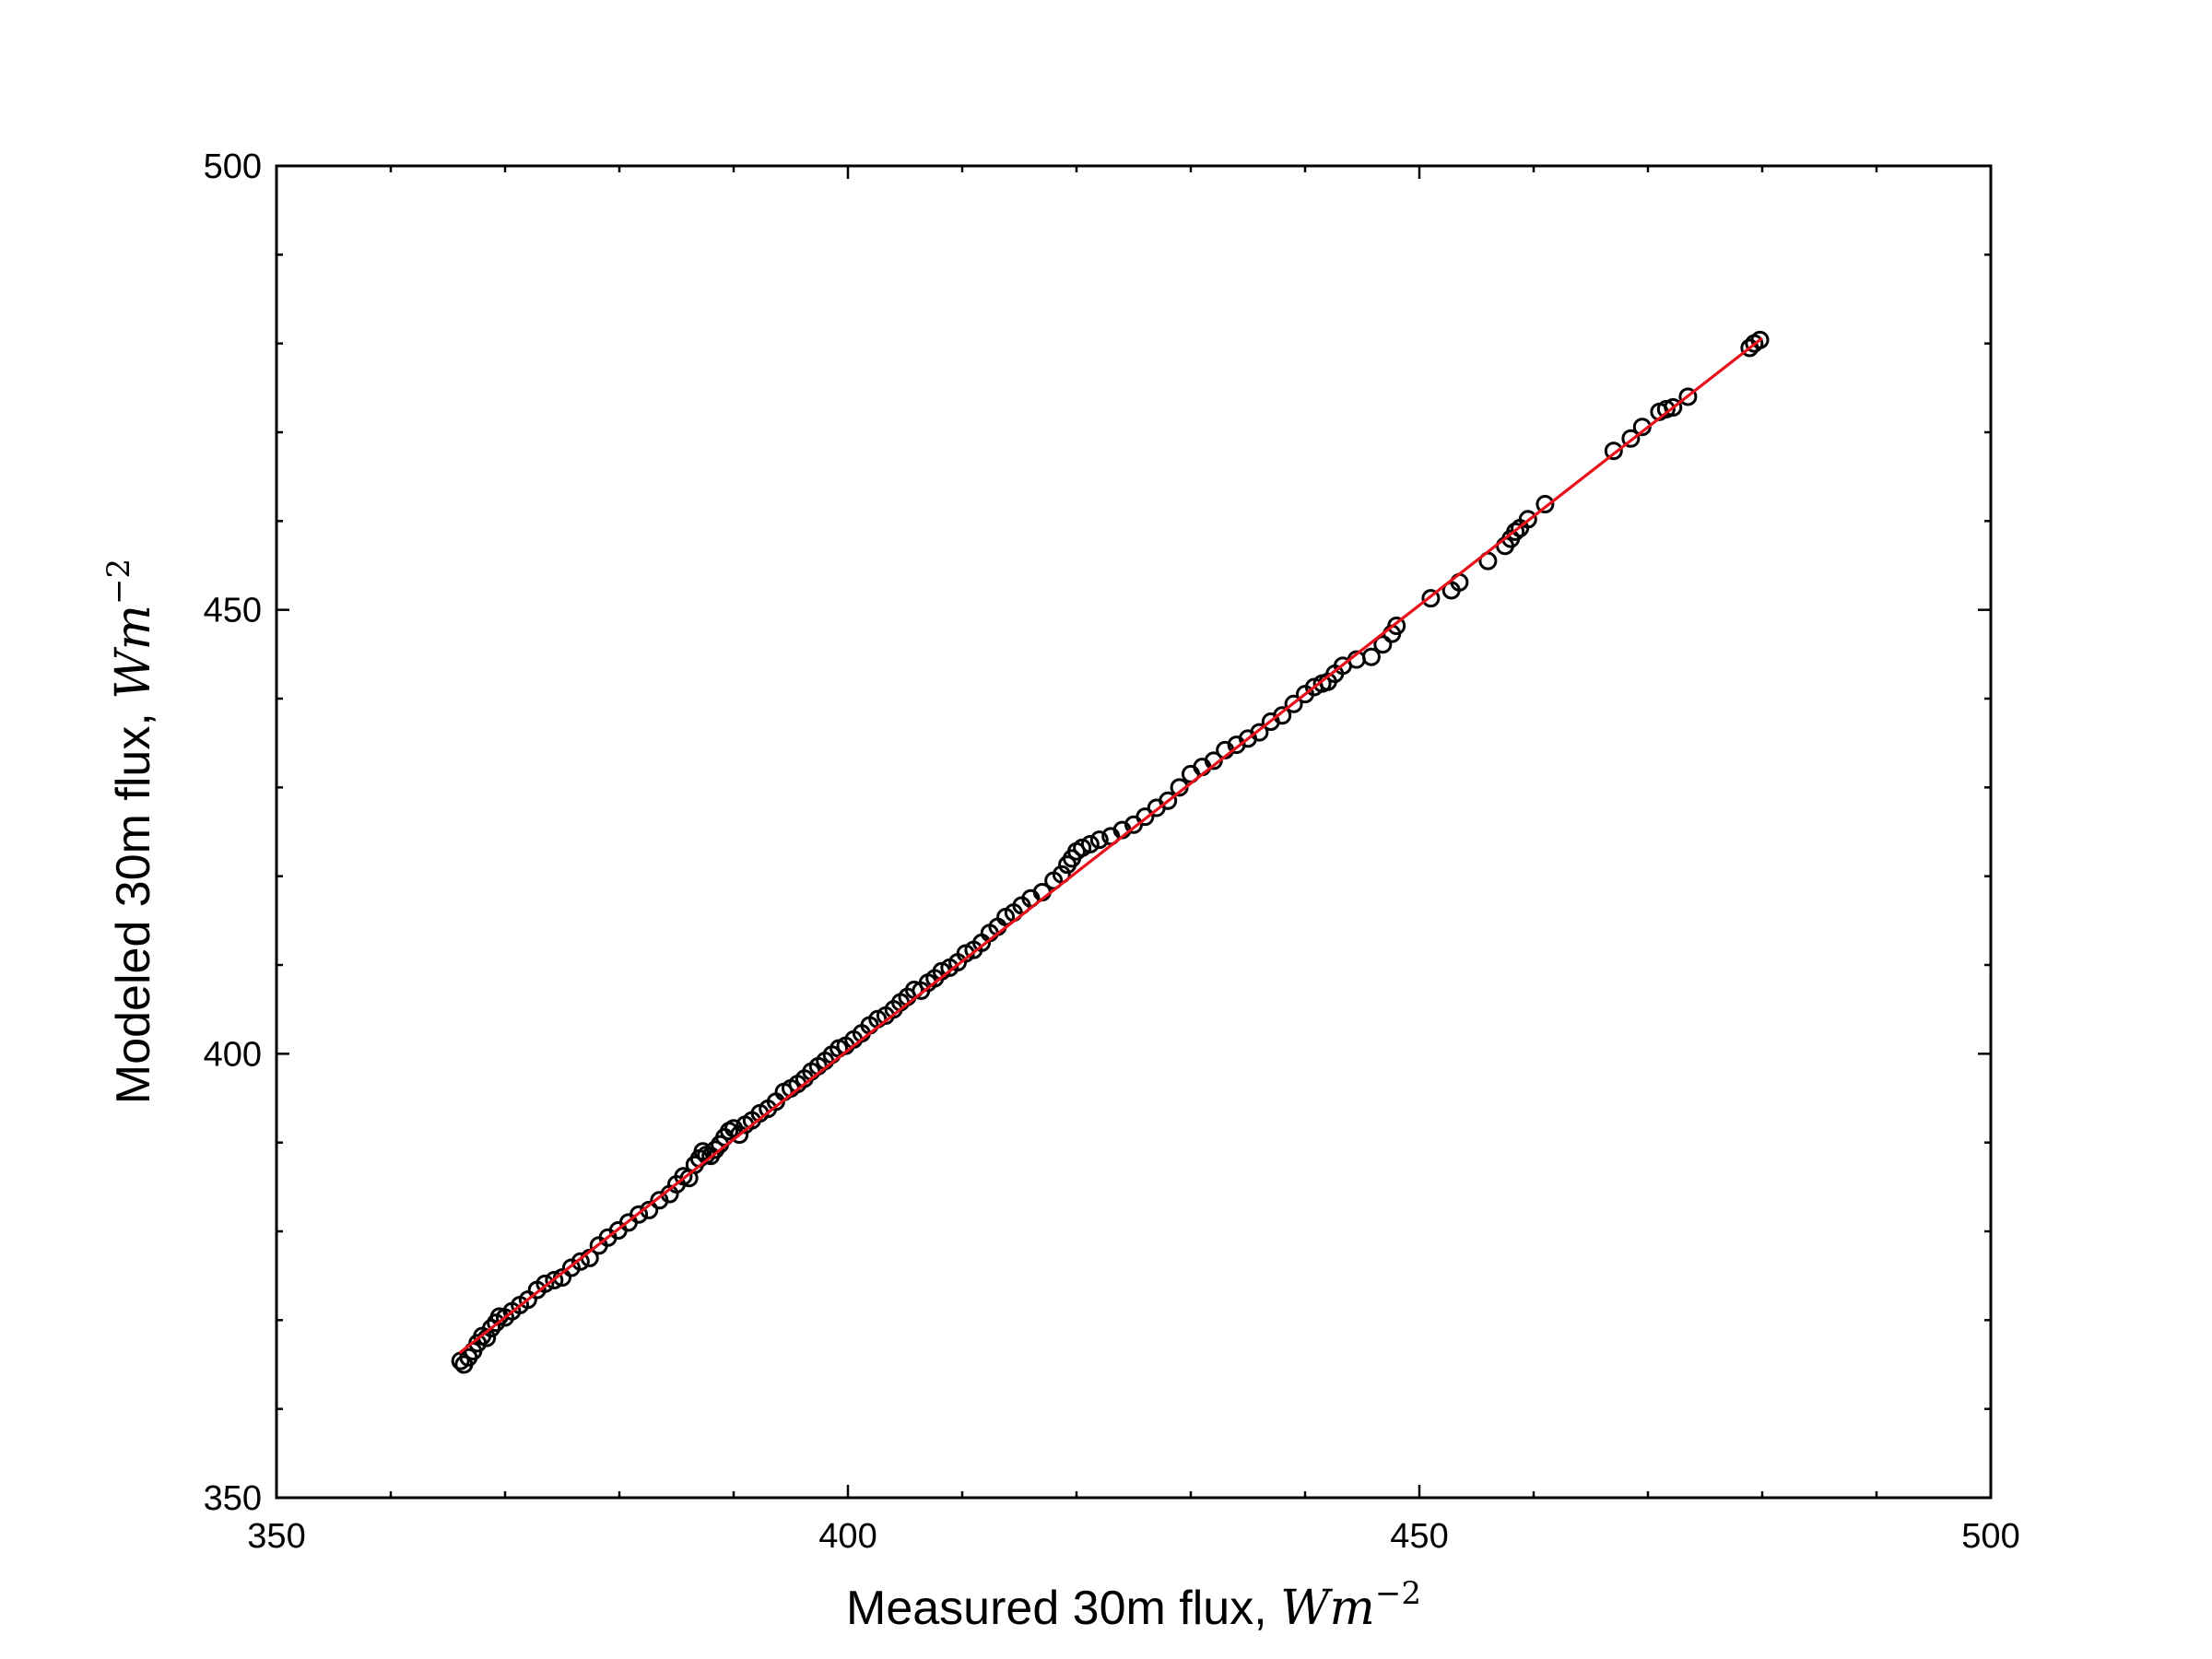 The image size is (2212, 1659). What do you see at coordinates (233, 611) in the screenshot?
I see `y-tick-label: 450` at bounding box center [233, 611].